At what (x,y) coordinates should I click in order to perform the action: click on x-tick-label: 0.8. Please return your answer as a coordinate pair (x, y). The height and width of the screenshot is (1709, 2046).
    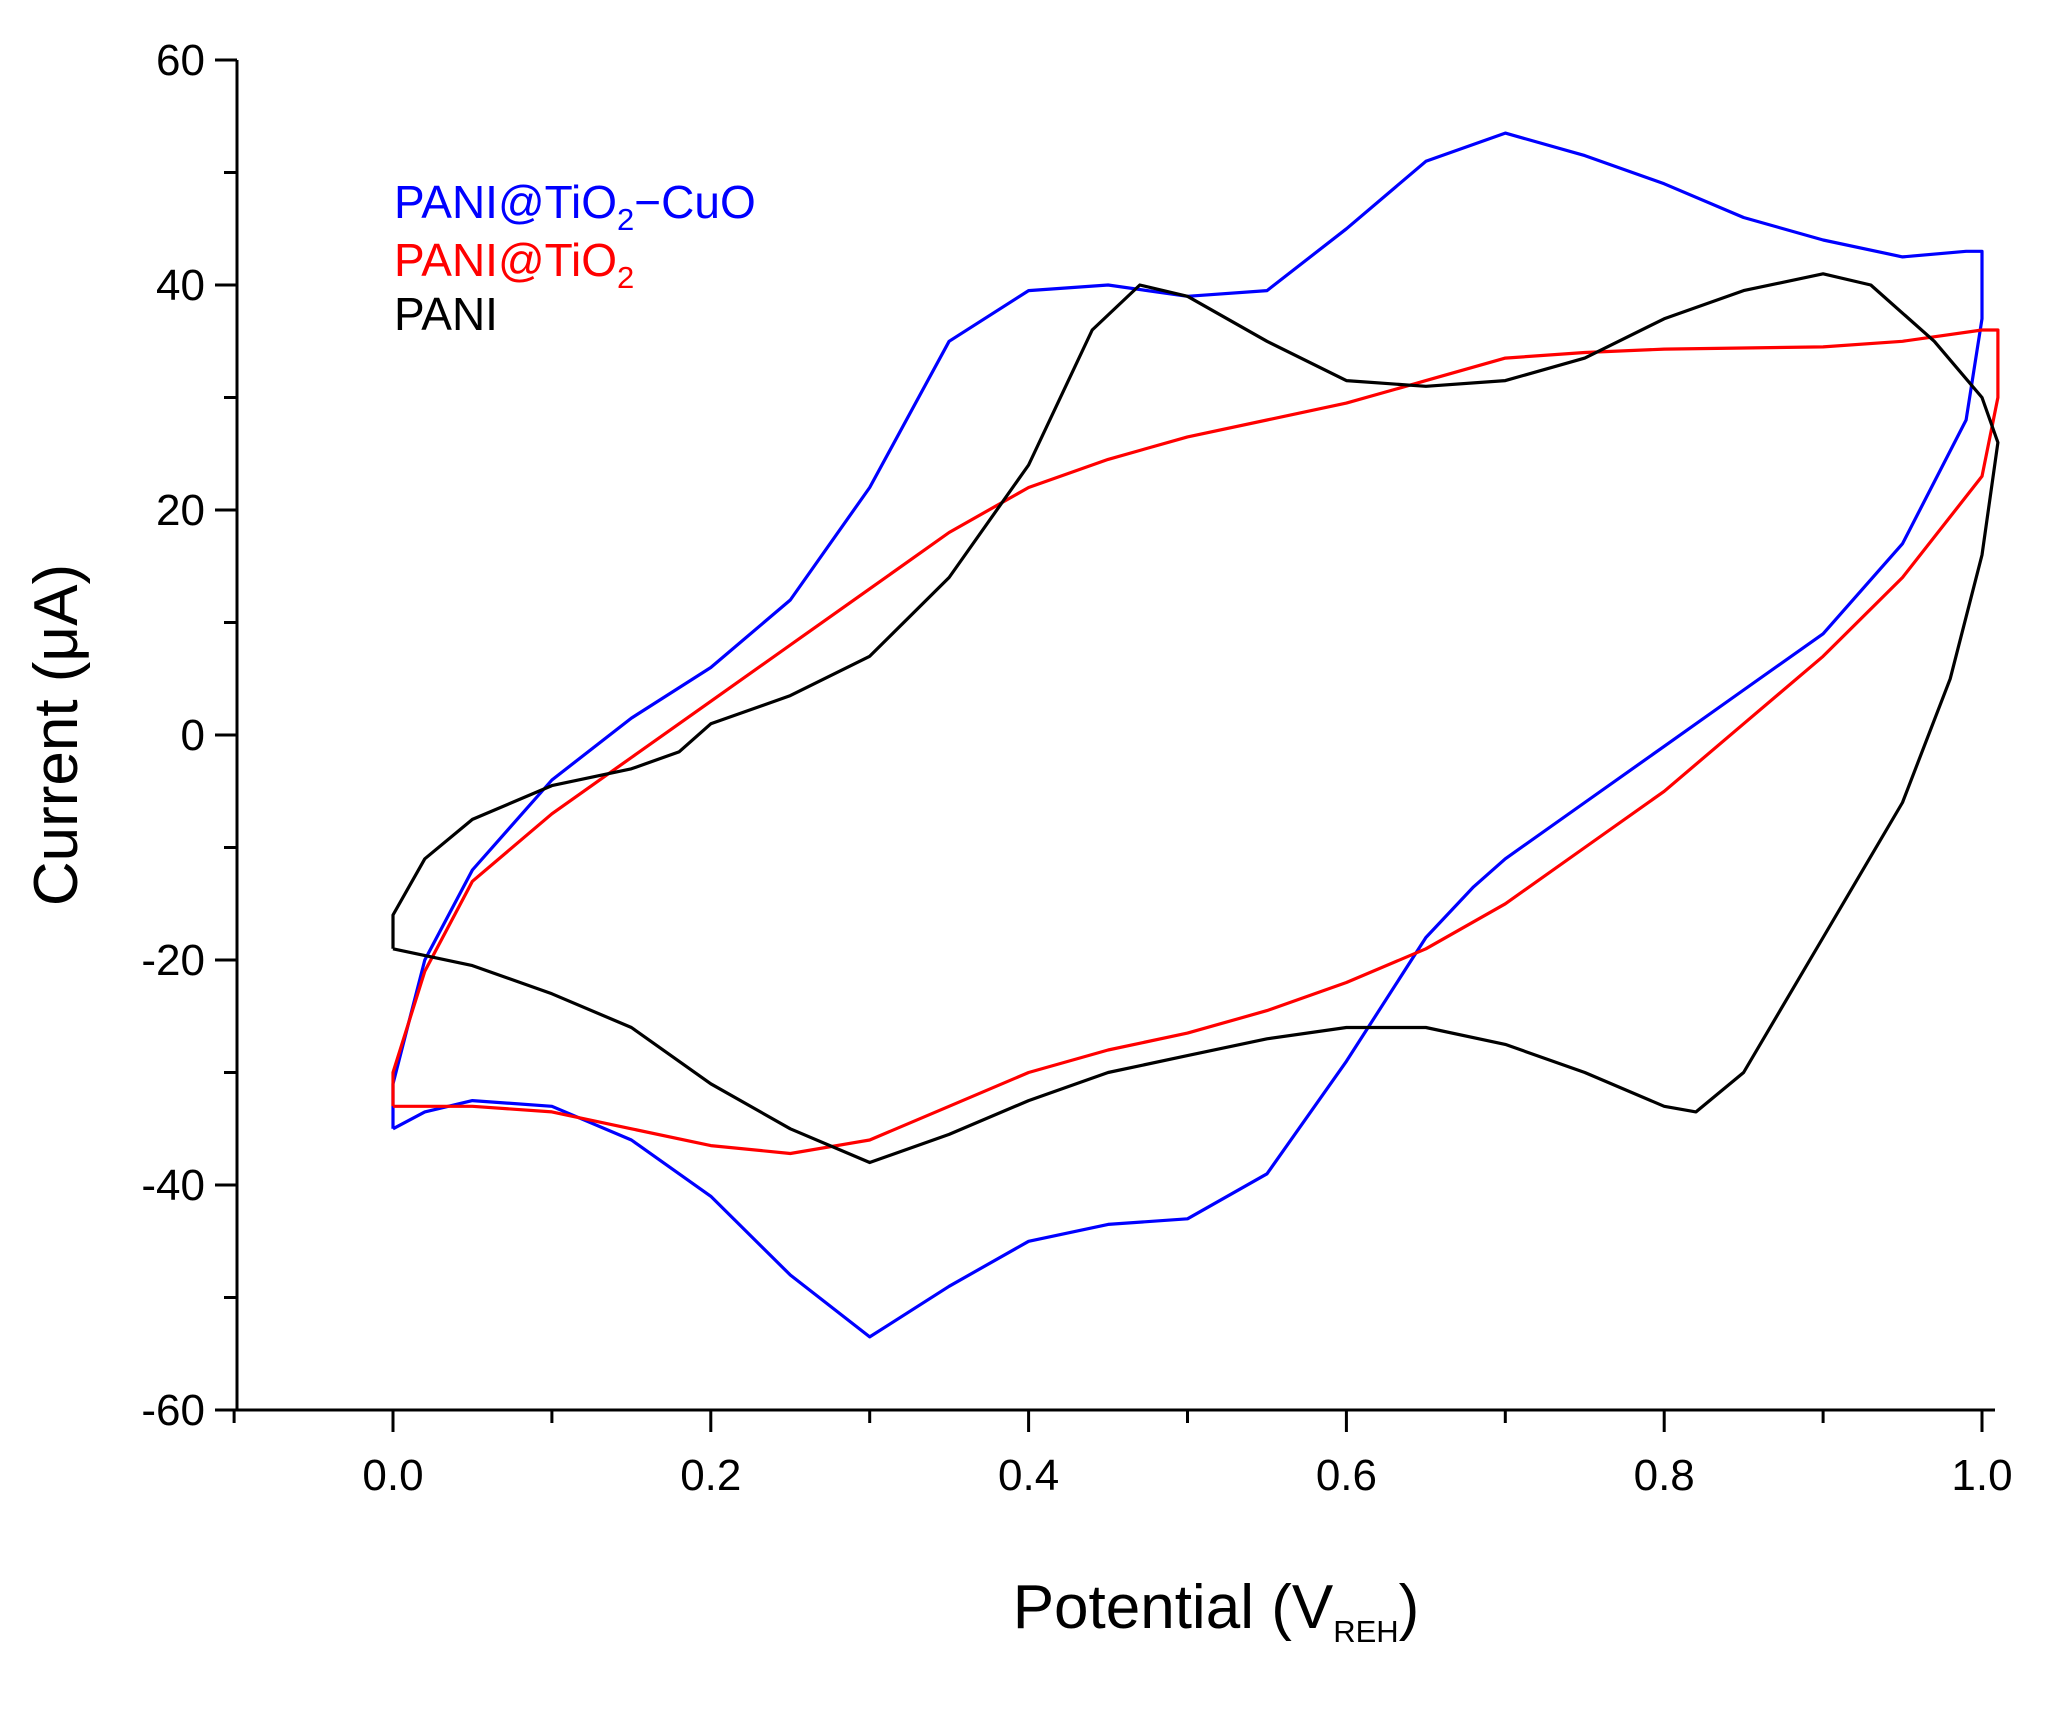
    Looking at the image, I should click on (1664, 1475).